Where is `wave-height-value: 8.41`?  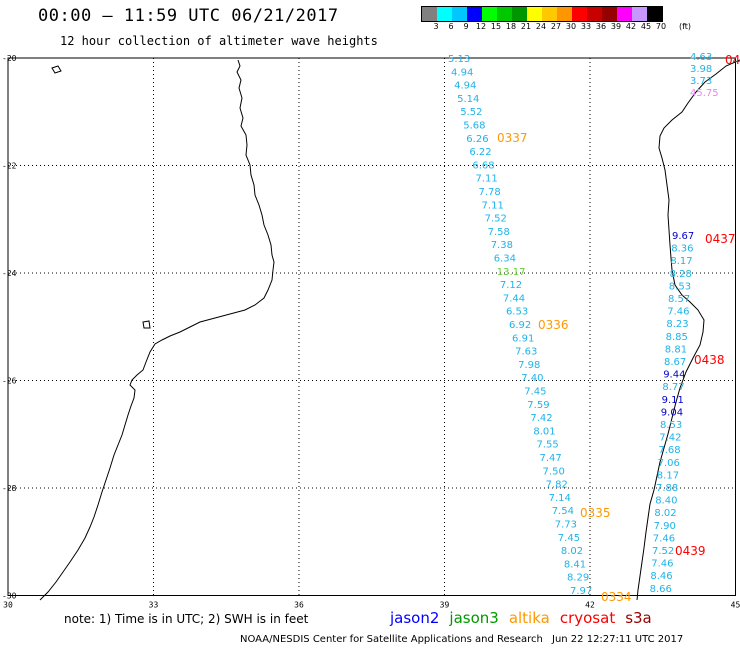 wave-height-value: 8.41 is located at coordinates (575, 564).